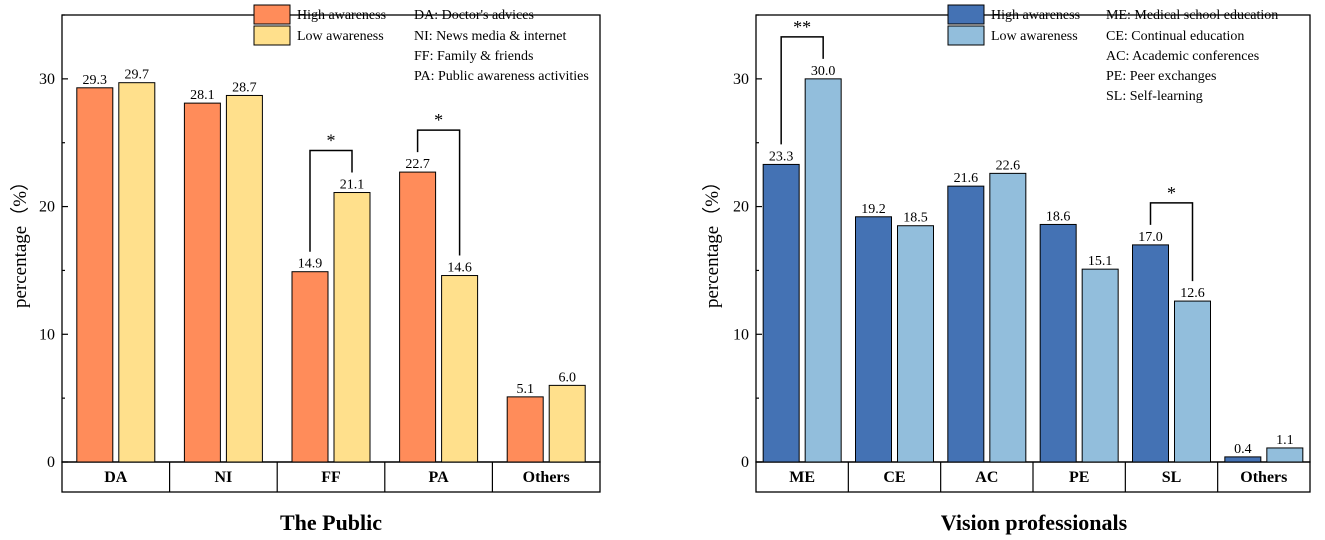 This screenshot has height=540, width=1325. What do you see at coordinates (986, 477) in the screenshot?
I see `category-label: AC` at bounding box center [986, 477].